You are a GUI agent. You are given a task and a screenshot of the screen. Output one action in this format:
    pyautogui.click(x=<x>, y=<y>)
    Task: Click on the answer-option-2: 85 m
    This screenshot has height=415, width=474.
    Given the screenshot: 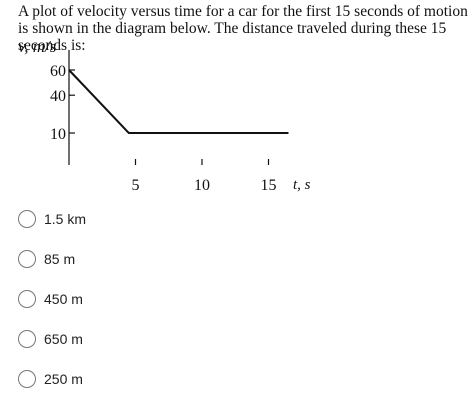 What is the action you would take?
    pyautogui.click(x=46, y=259)
    